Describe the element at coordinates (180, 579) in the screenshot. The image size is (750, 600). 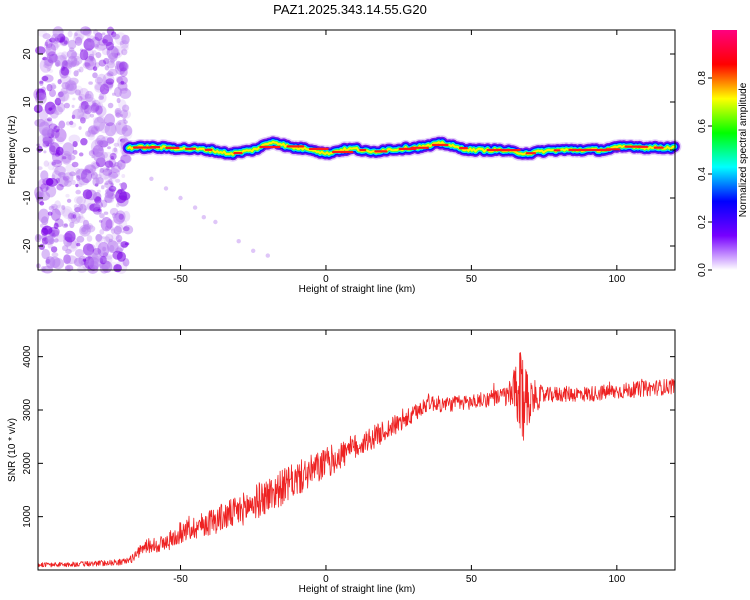
I see `snr-x-tick-label: -50` at that location.